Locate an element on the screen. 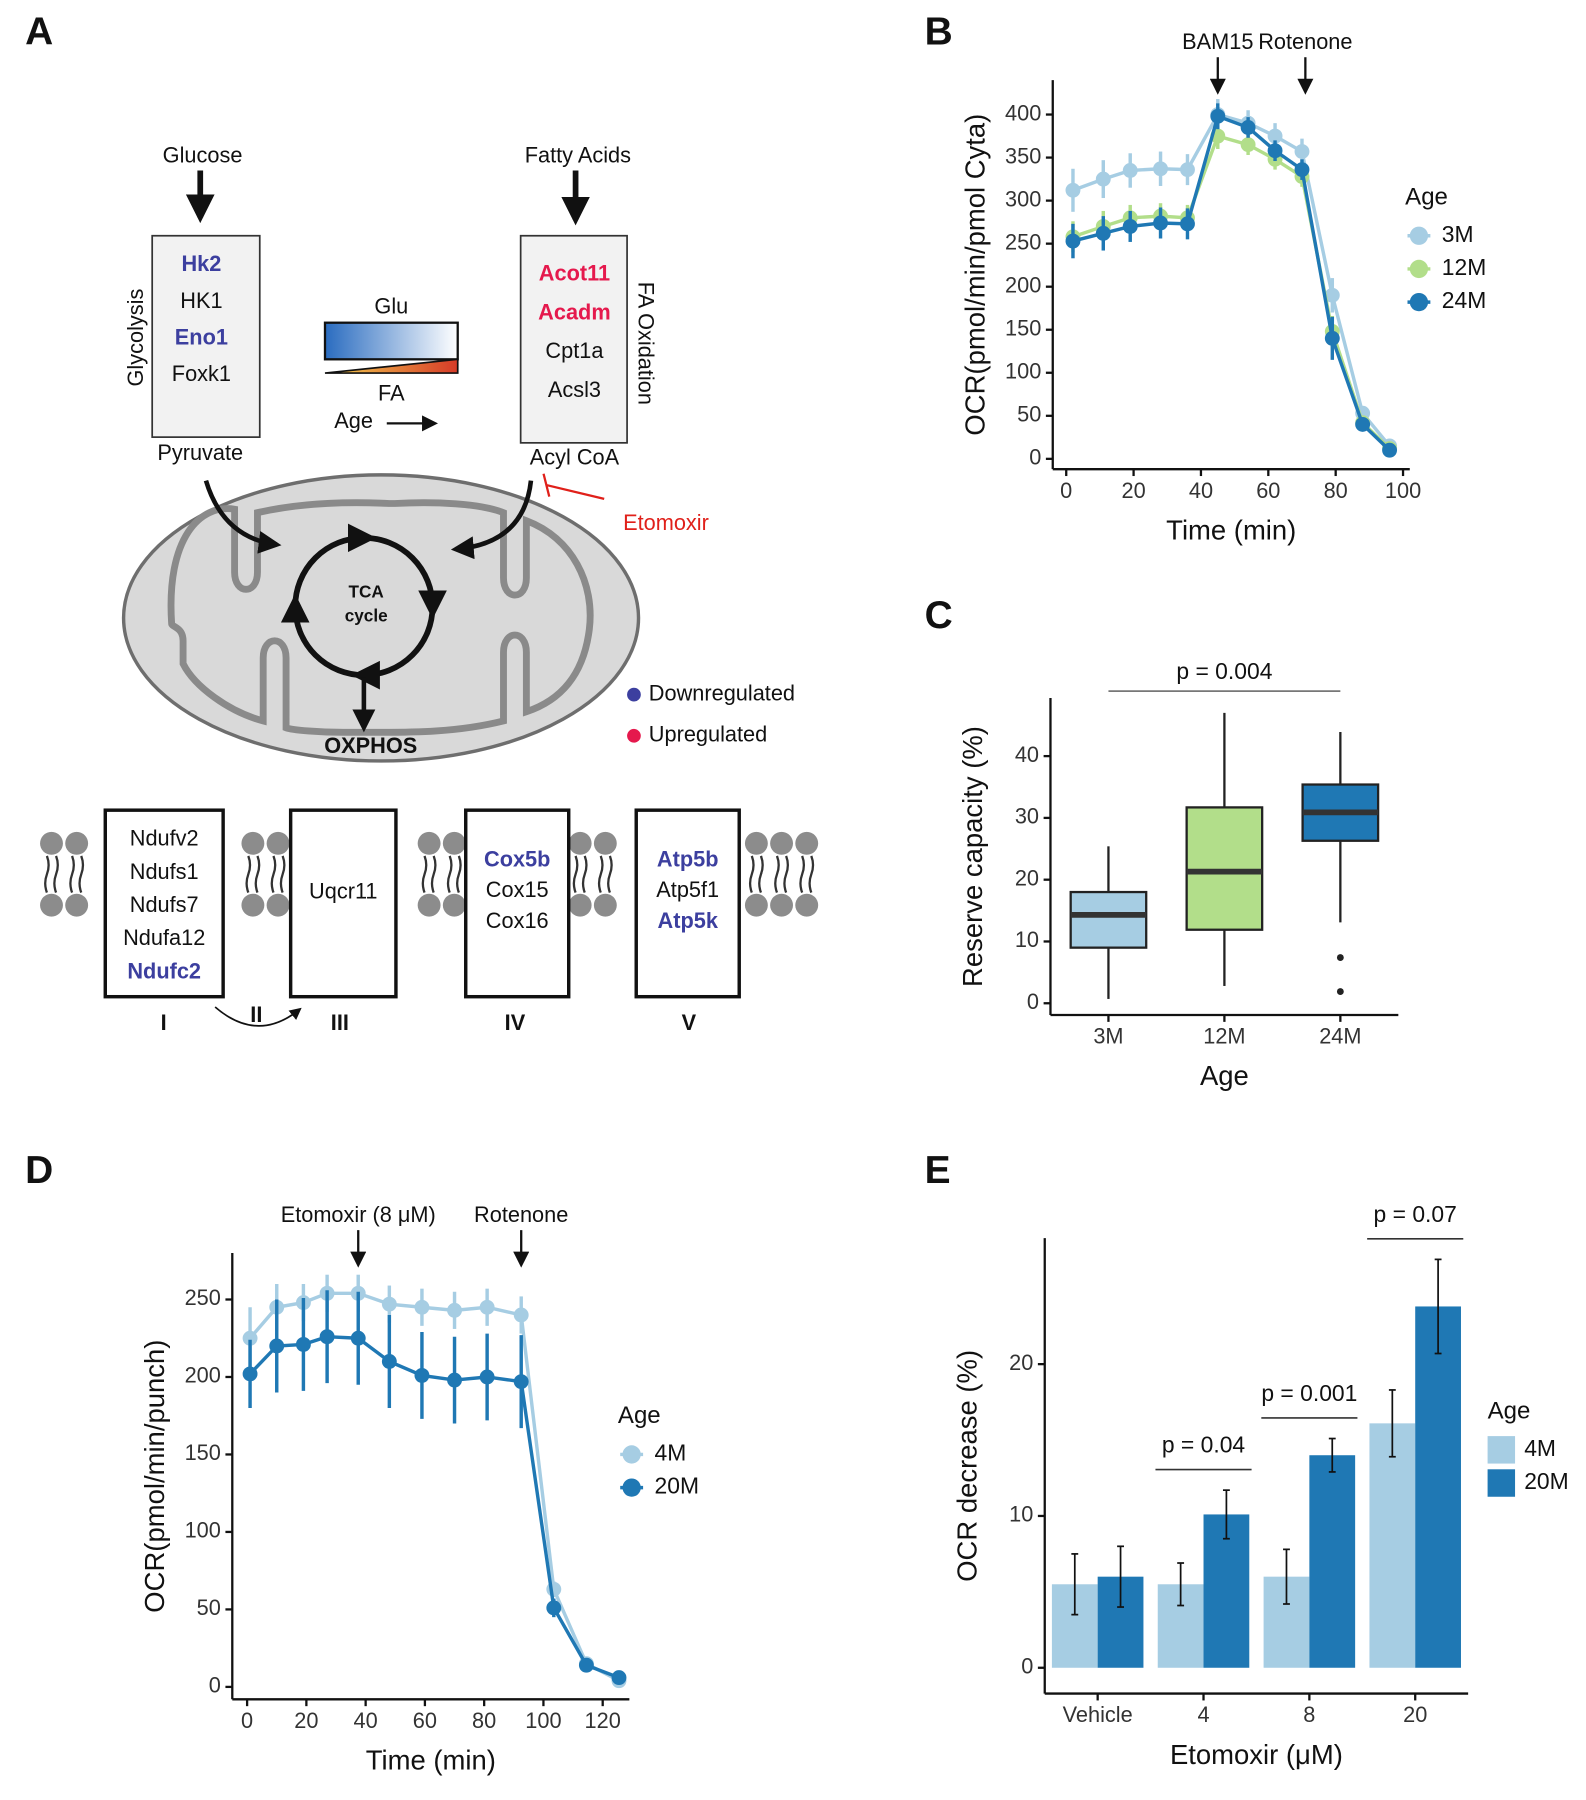 The height and width of the screenshot is (1800, 1586). tca-label: TCA is located at coordinates (366, 591).